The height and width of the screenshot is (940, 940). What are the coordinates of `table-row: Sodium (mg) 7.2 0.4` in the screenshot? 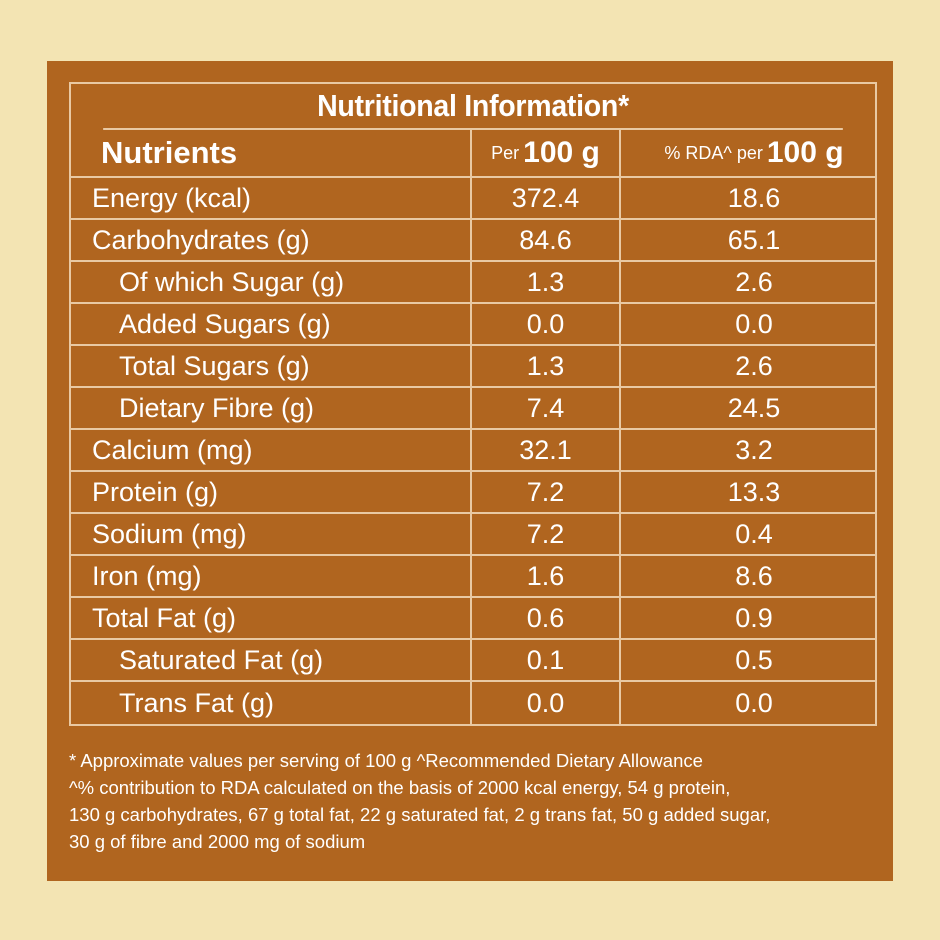 It's located at (473, 535).